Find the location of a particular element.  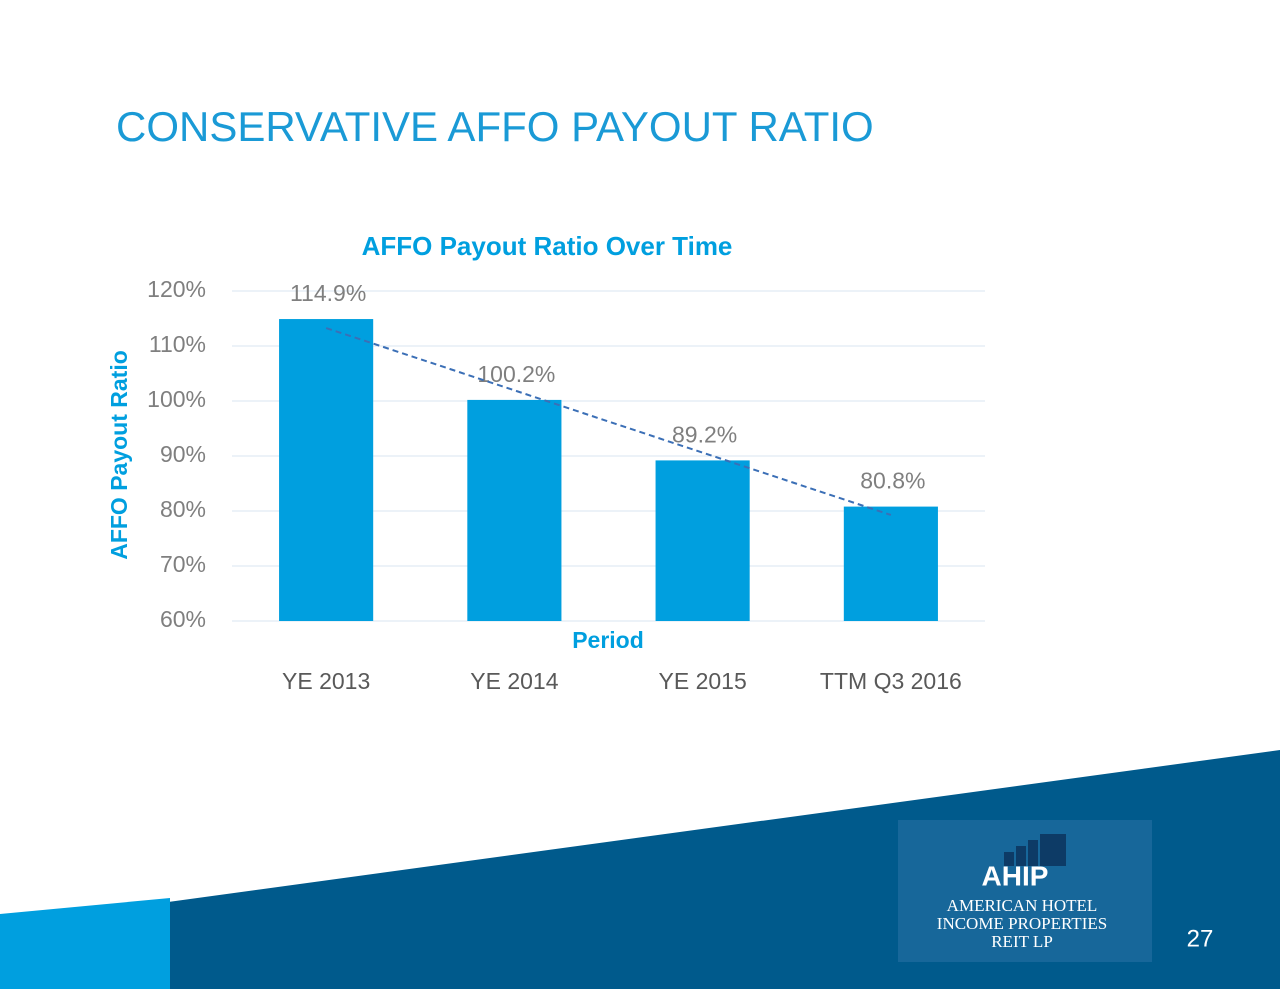

y-tick-label: 70% is located at coordinates (183, 564).